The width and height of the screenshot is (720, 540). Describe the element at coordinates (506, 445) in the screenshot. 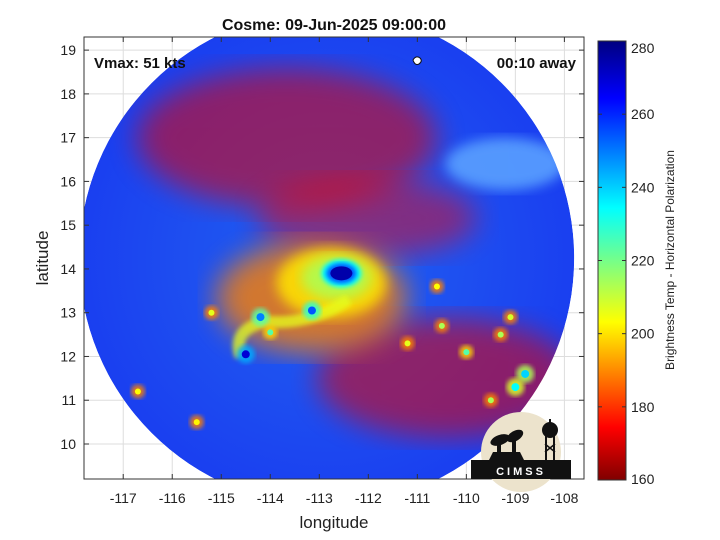

I see `satellite-dish-icon` at that location.